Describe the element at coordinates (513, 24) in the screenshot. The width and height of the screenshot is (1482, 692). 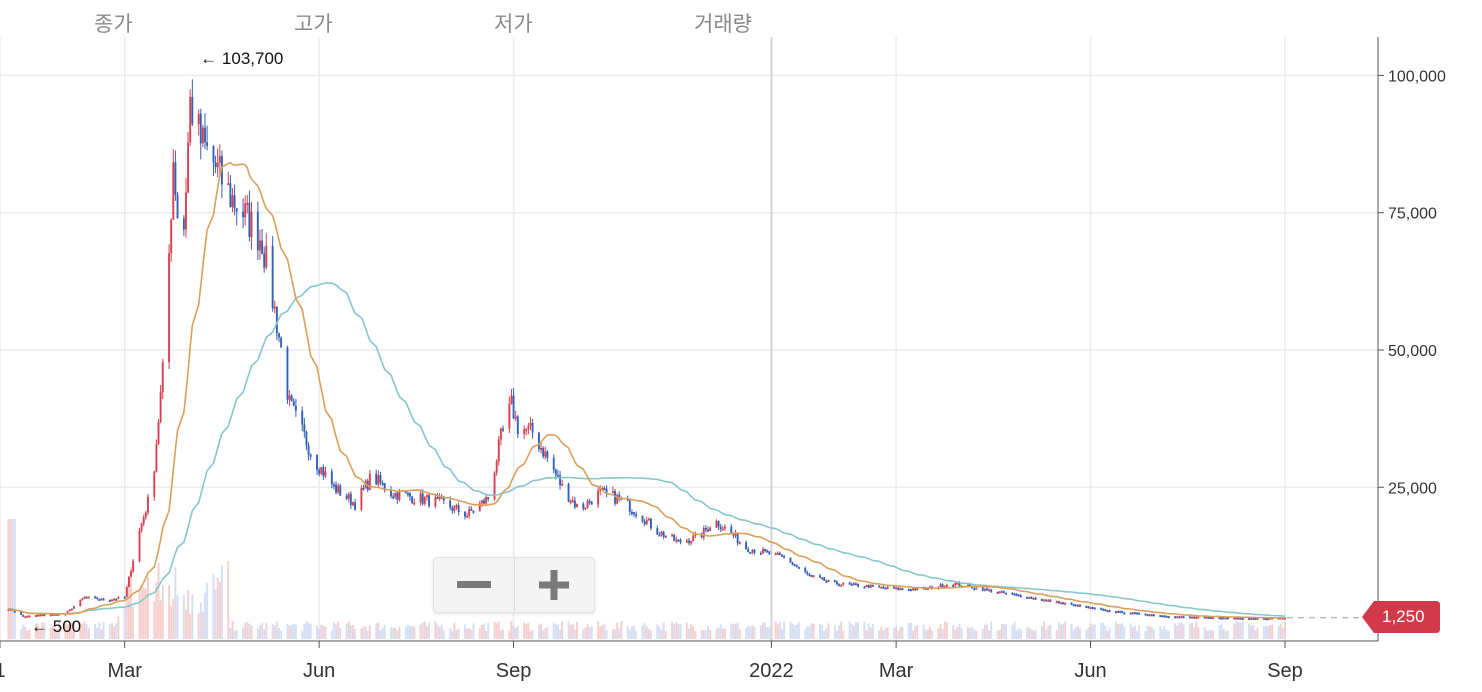
I see `tab-low: 저가` at that location.